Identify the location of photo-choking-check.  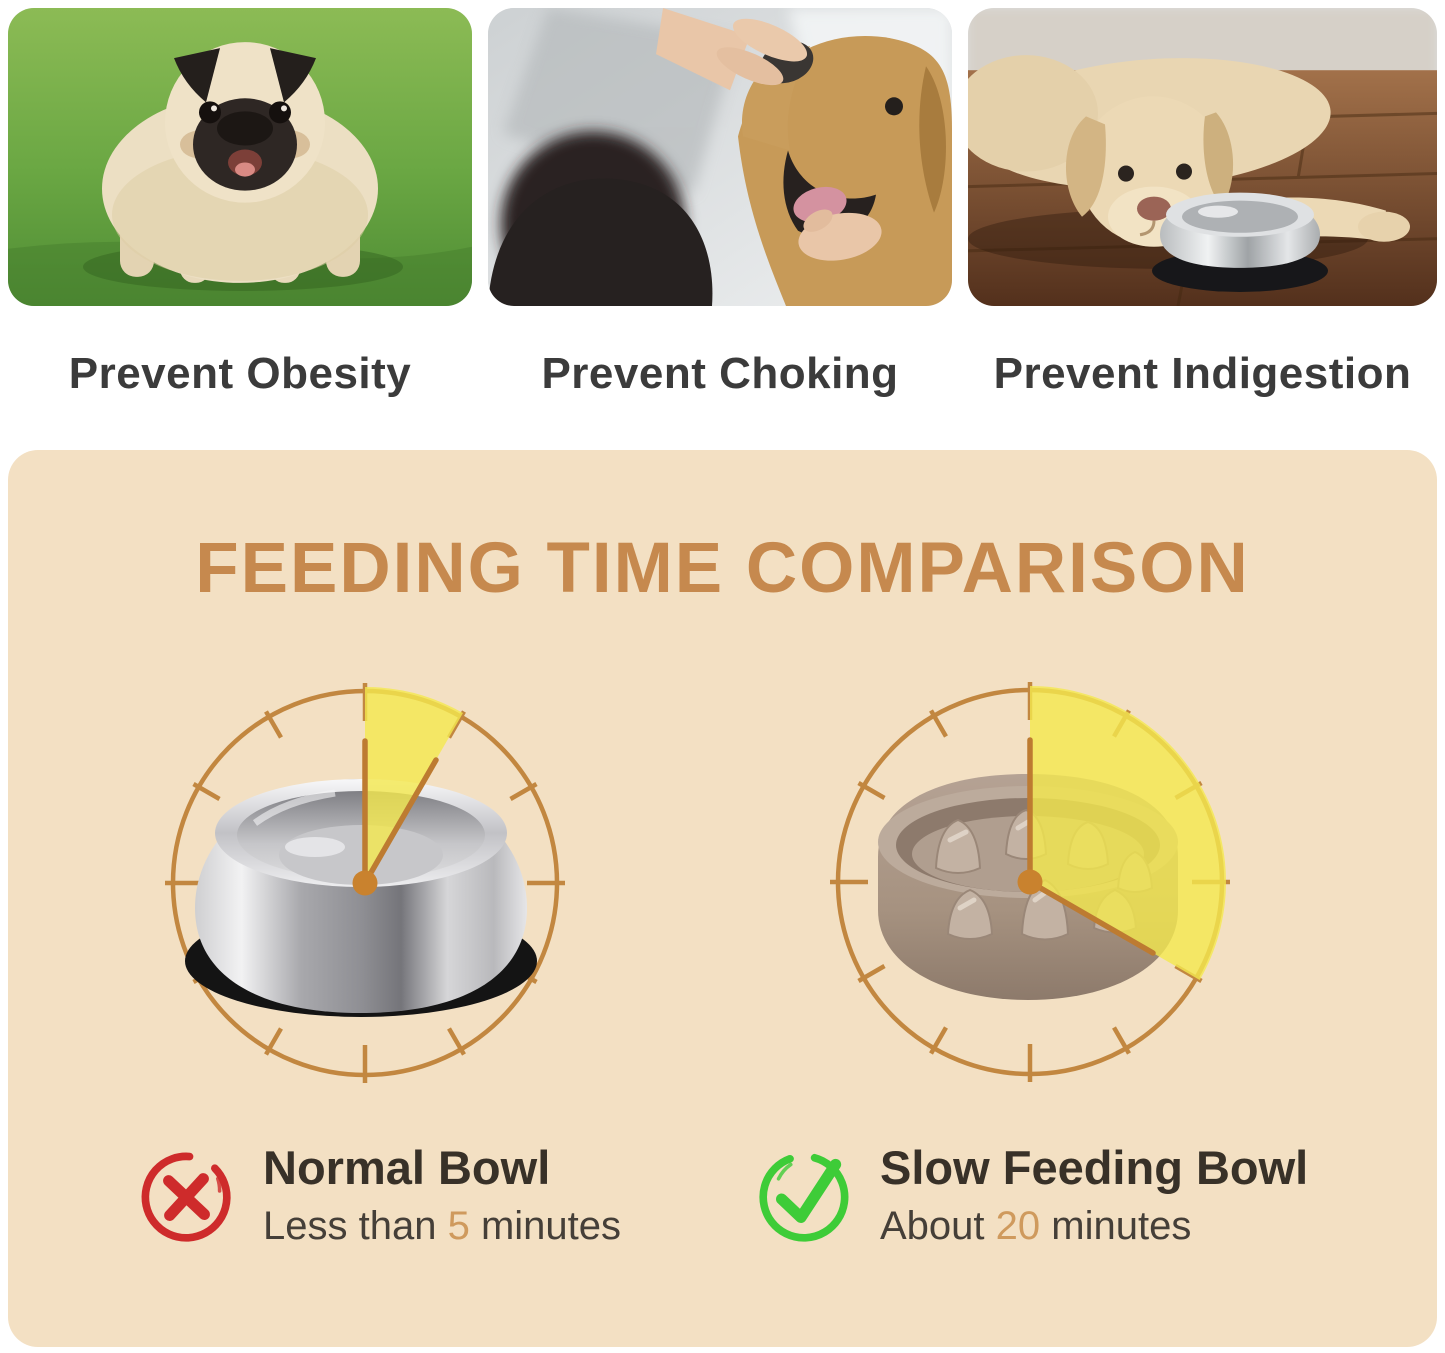
(720, 157).